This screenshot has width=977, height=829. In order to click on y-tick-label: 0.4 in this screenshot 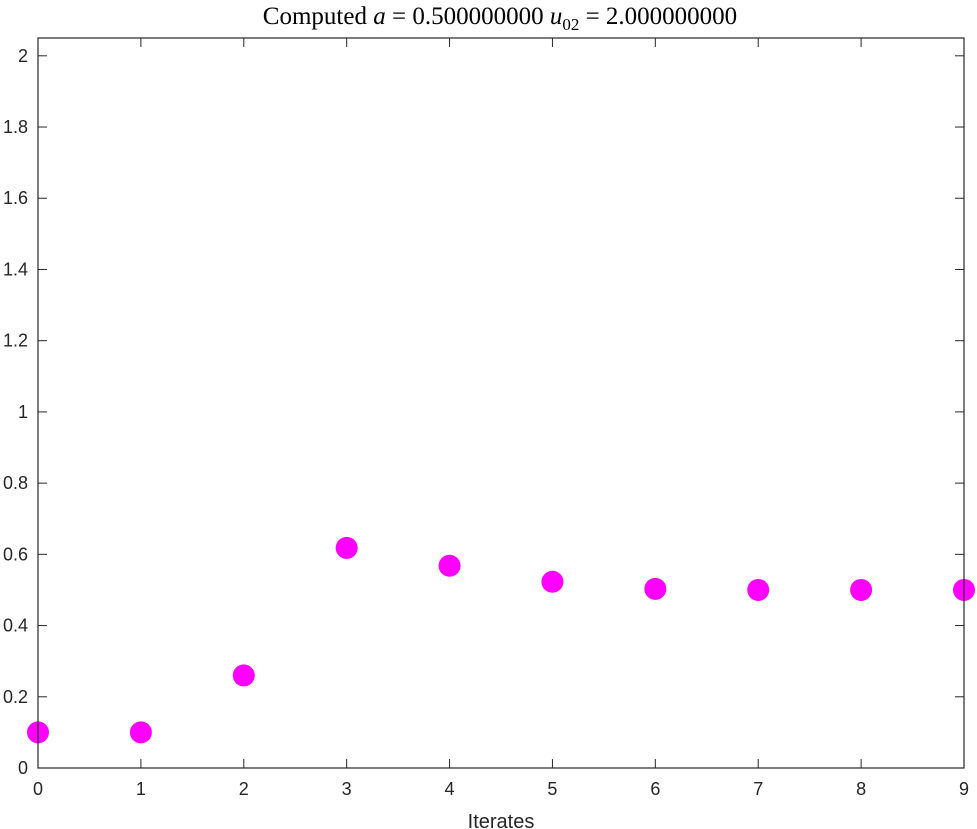, I will do `click(15, 626)`.